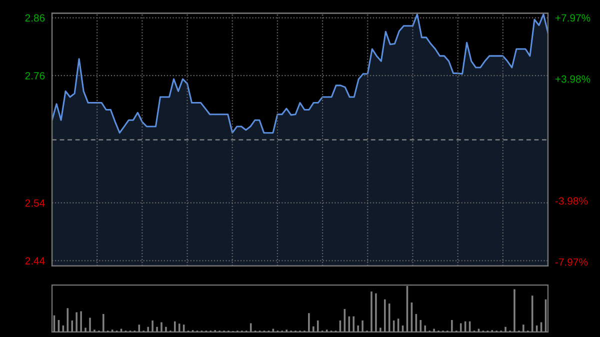 The width and height of the screenshot is (600, 337). What do you see at coordinates (35, 260) in the screenshot?
I see `y-tick-label: 2.44` at bounding box center [35, 260].